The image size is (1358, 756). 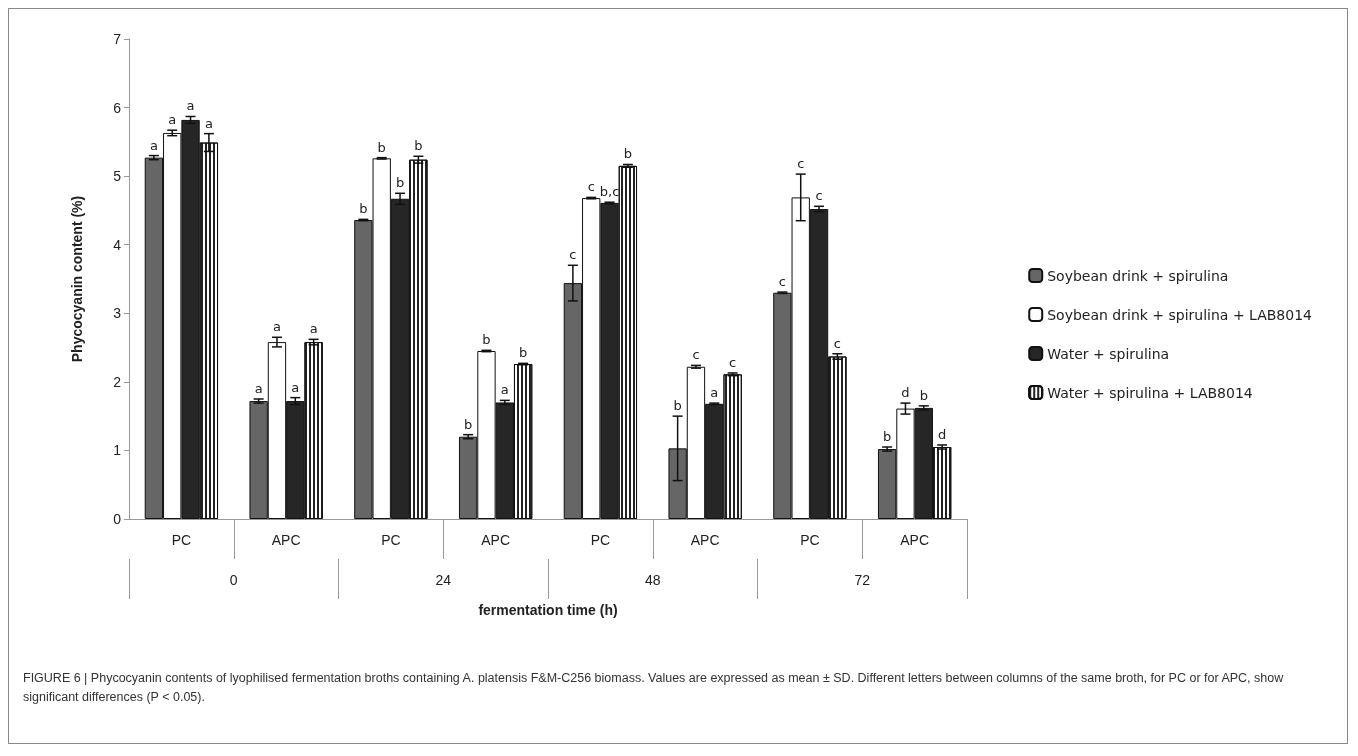 What do you see at coordinates (443, 580) in the screenshot?
I see `text: 24` at bounding box center [443, 580].